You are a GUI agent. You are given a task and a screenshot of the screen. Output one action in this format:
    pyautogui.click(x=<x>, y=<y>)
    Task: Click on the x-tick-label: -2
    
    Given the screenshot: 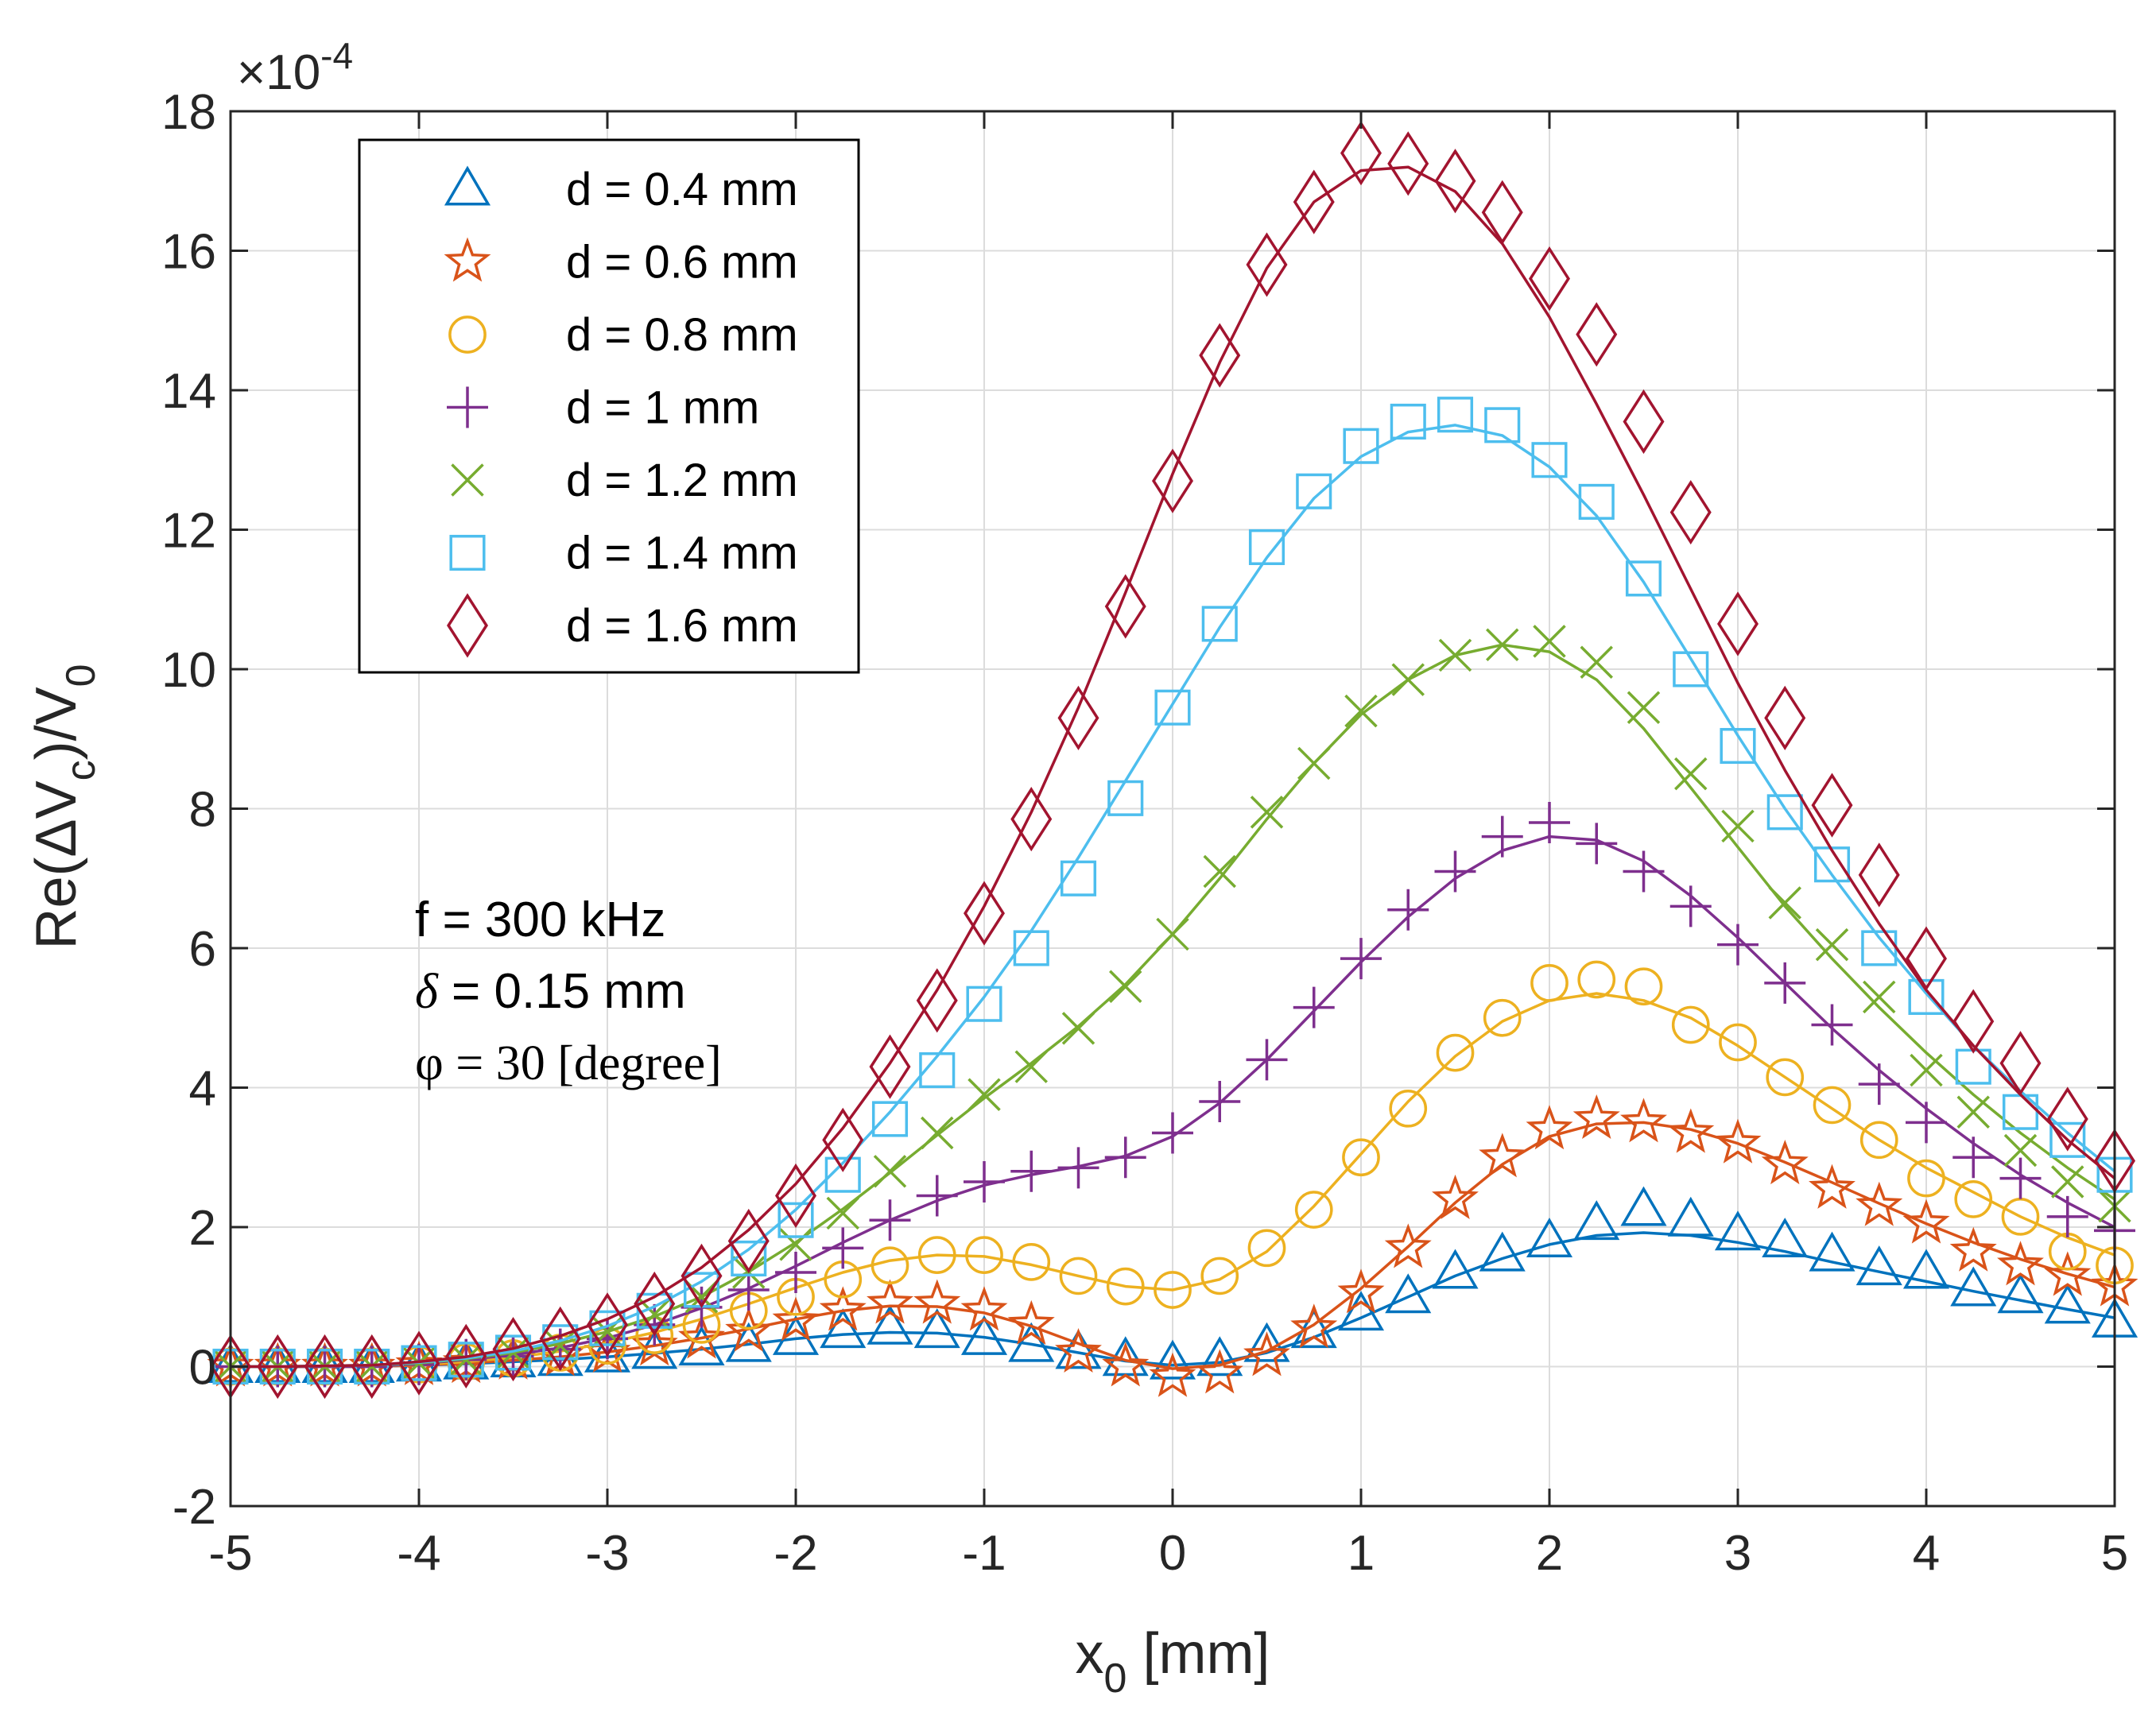 What is the action you would take?
    pyautogui.click(x=795, y=1553)
    